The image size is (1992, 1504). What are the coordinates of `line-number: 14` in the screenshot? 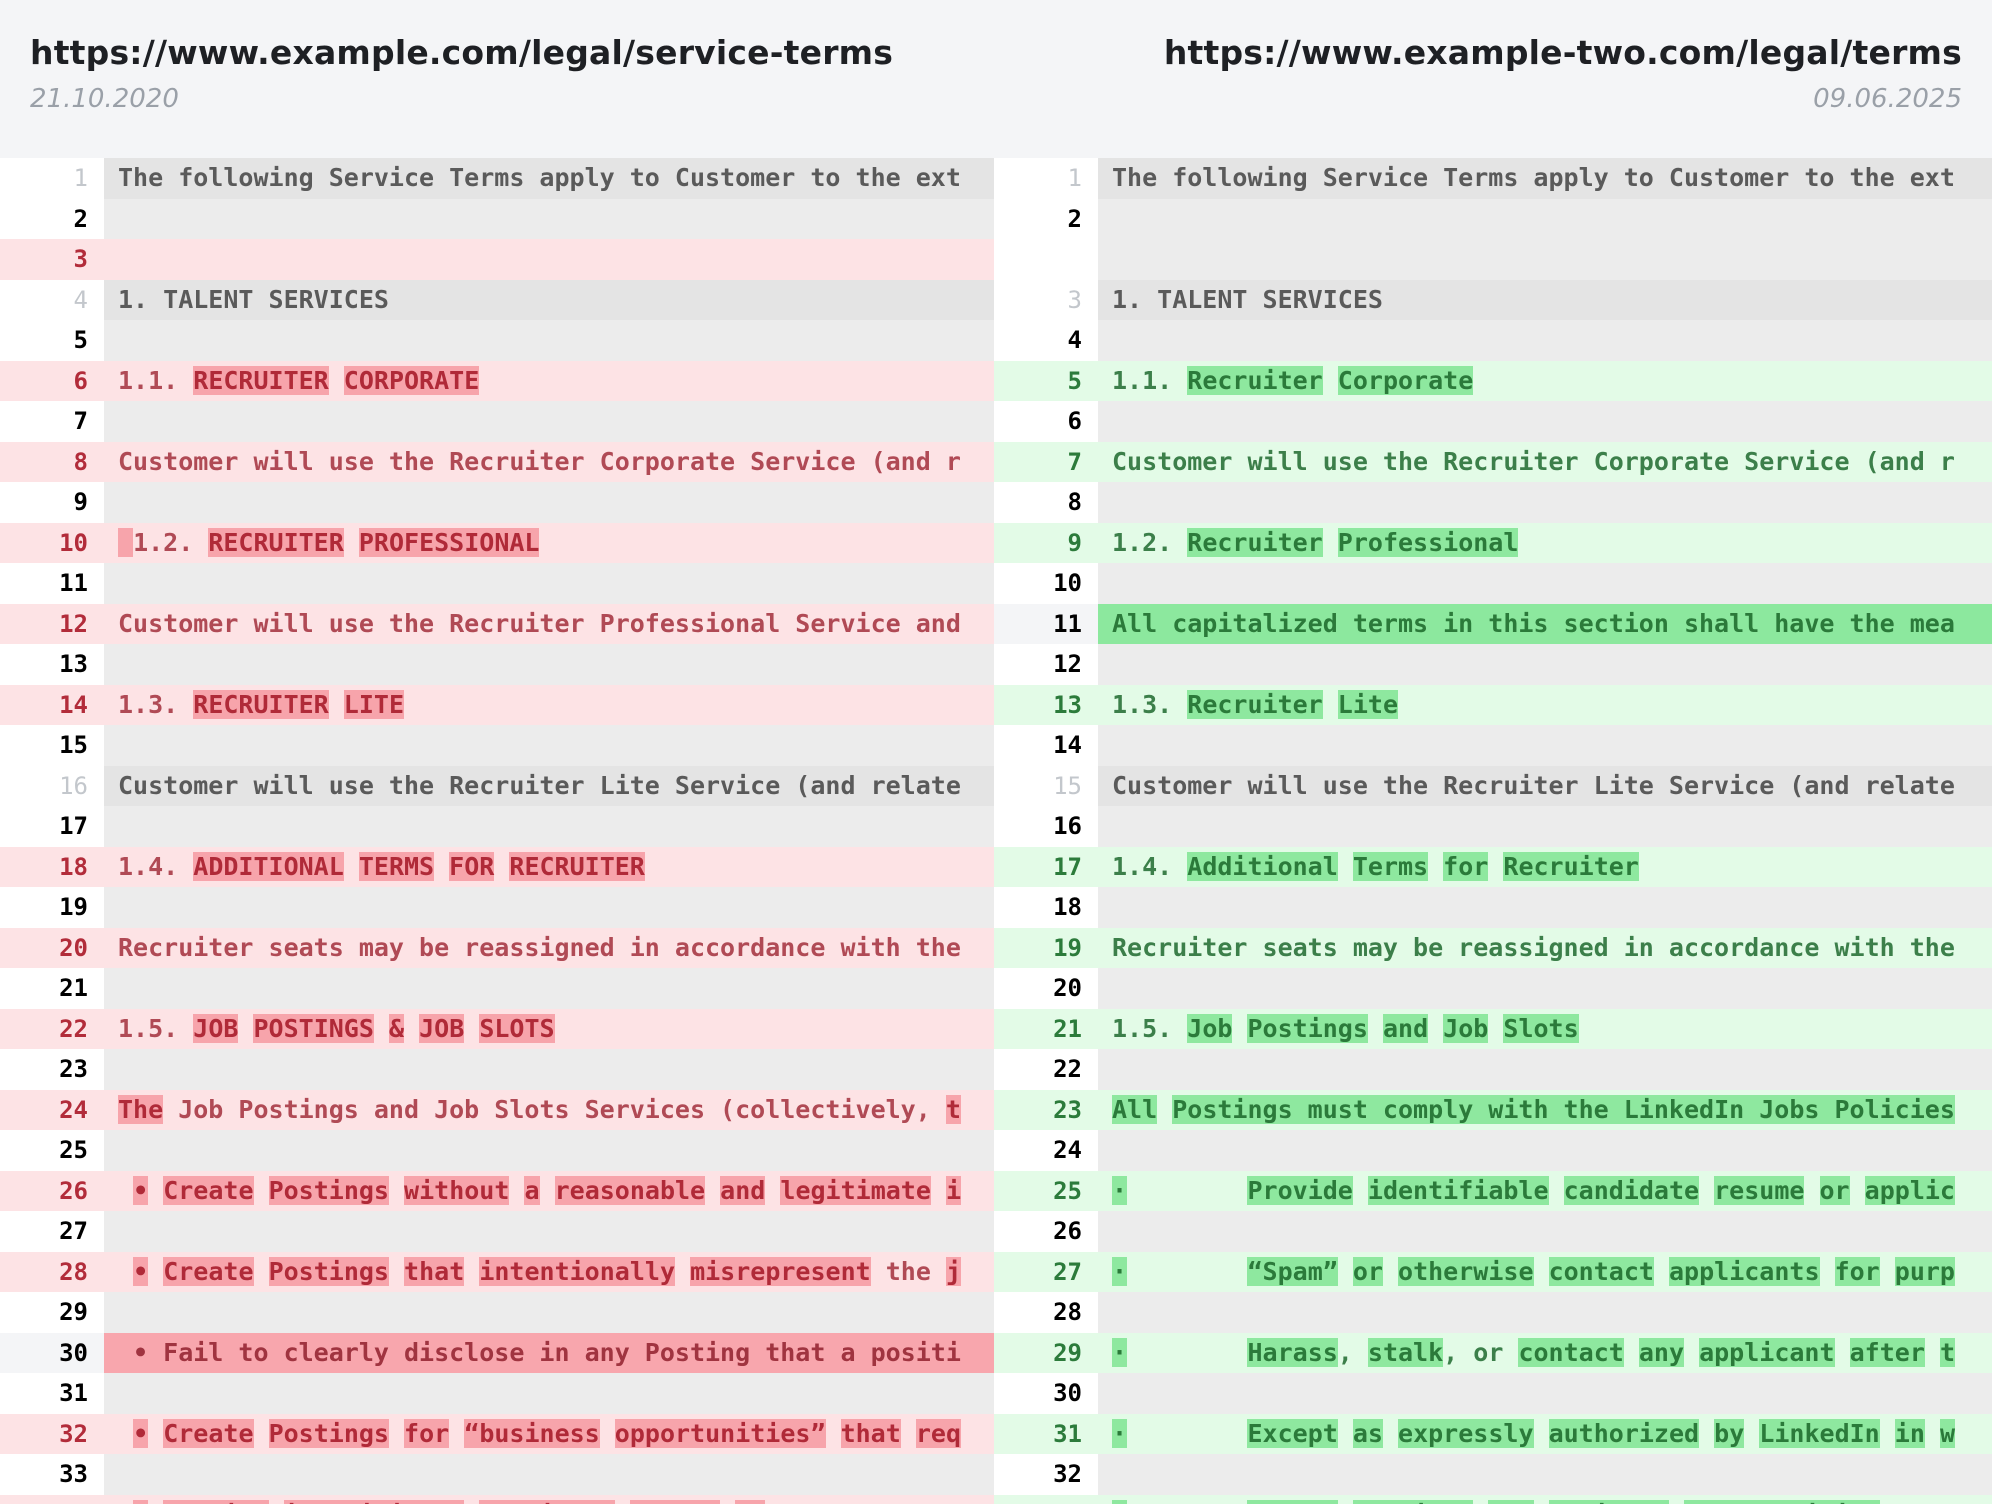 It's located at (52, 704).